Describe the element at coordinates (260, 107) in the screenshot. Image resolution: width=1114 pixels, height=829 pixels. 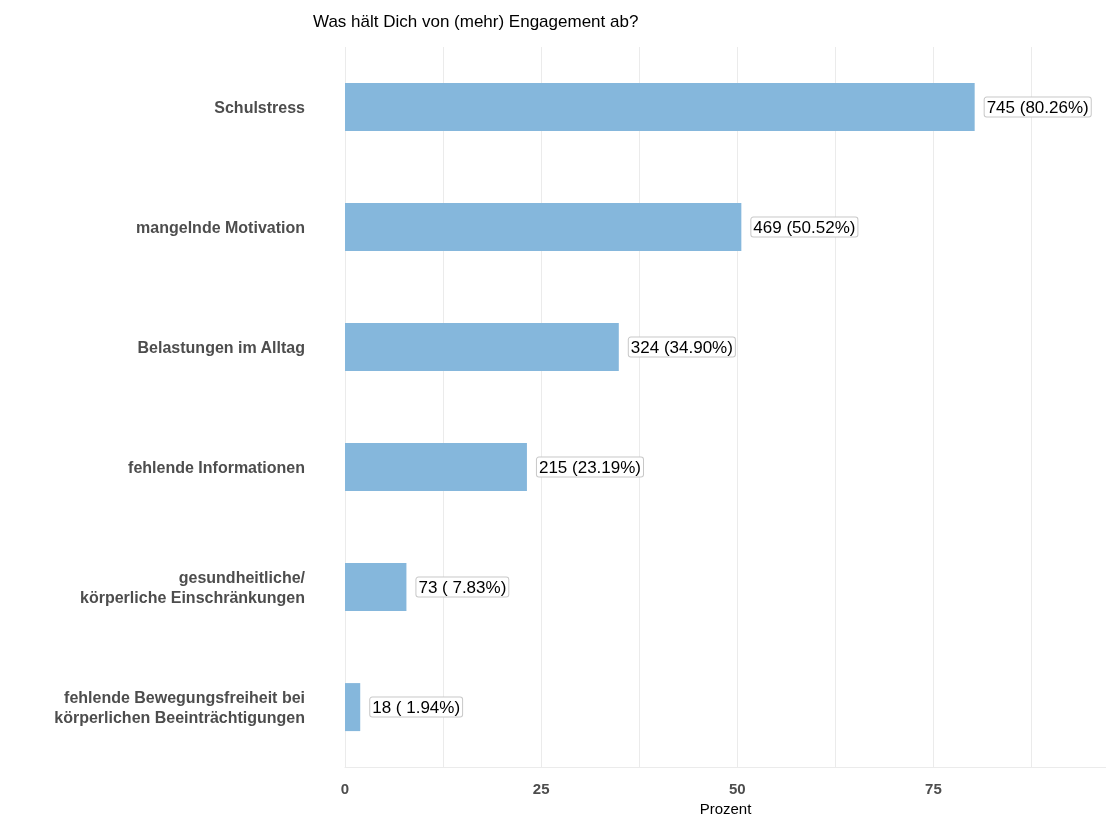
I see `y-tick-label: Schulstress` at that location.